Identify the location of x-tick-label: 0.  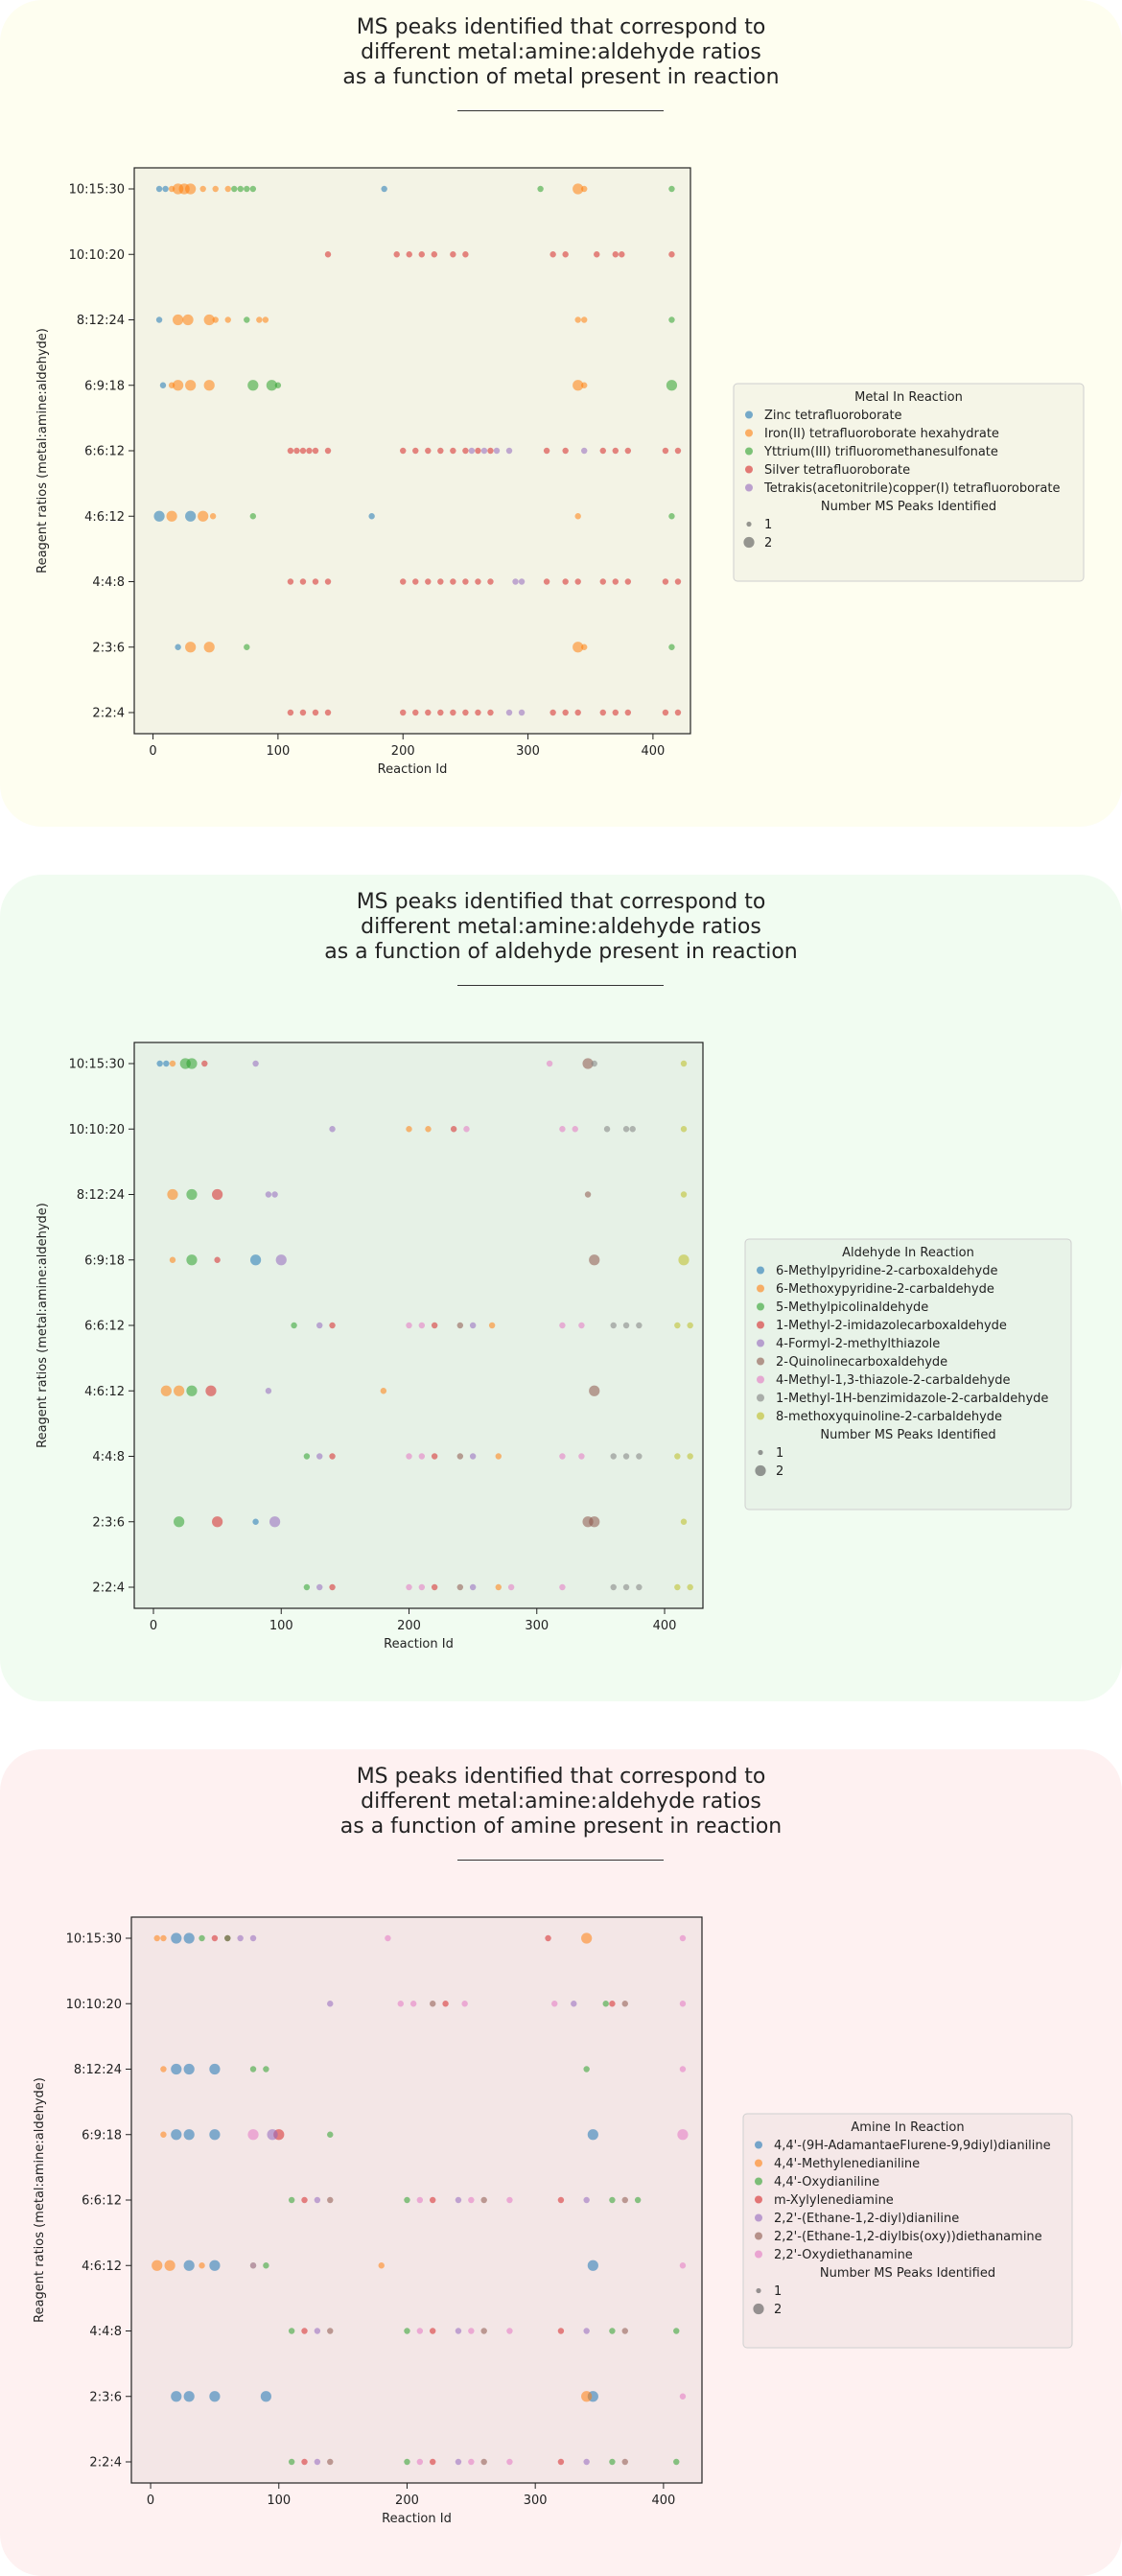
(153, 1626).